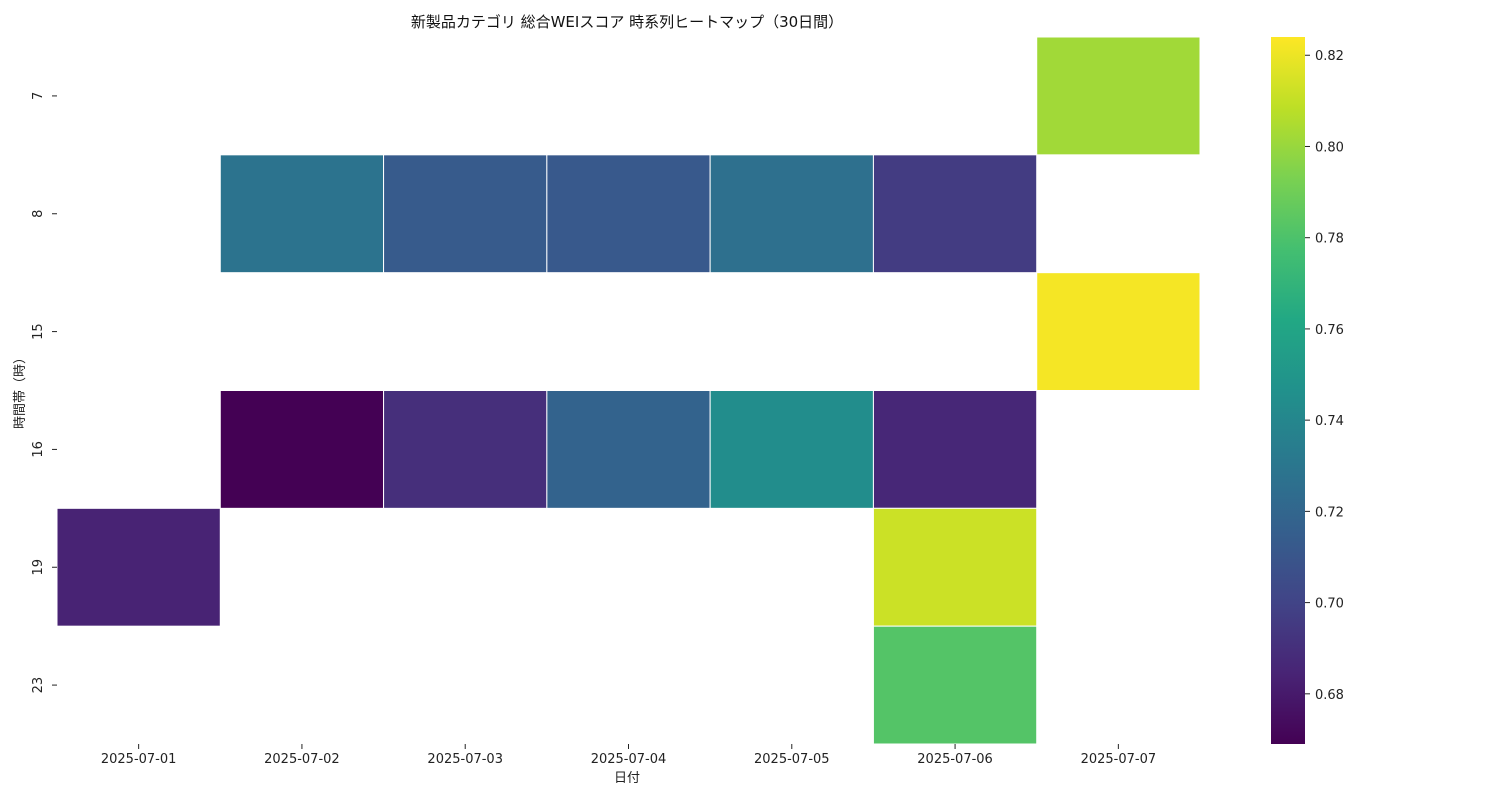 The image size is (1500, 800). I want to click on colorbar-tick-label: 0.80, so click(1329, 147).